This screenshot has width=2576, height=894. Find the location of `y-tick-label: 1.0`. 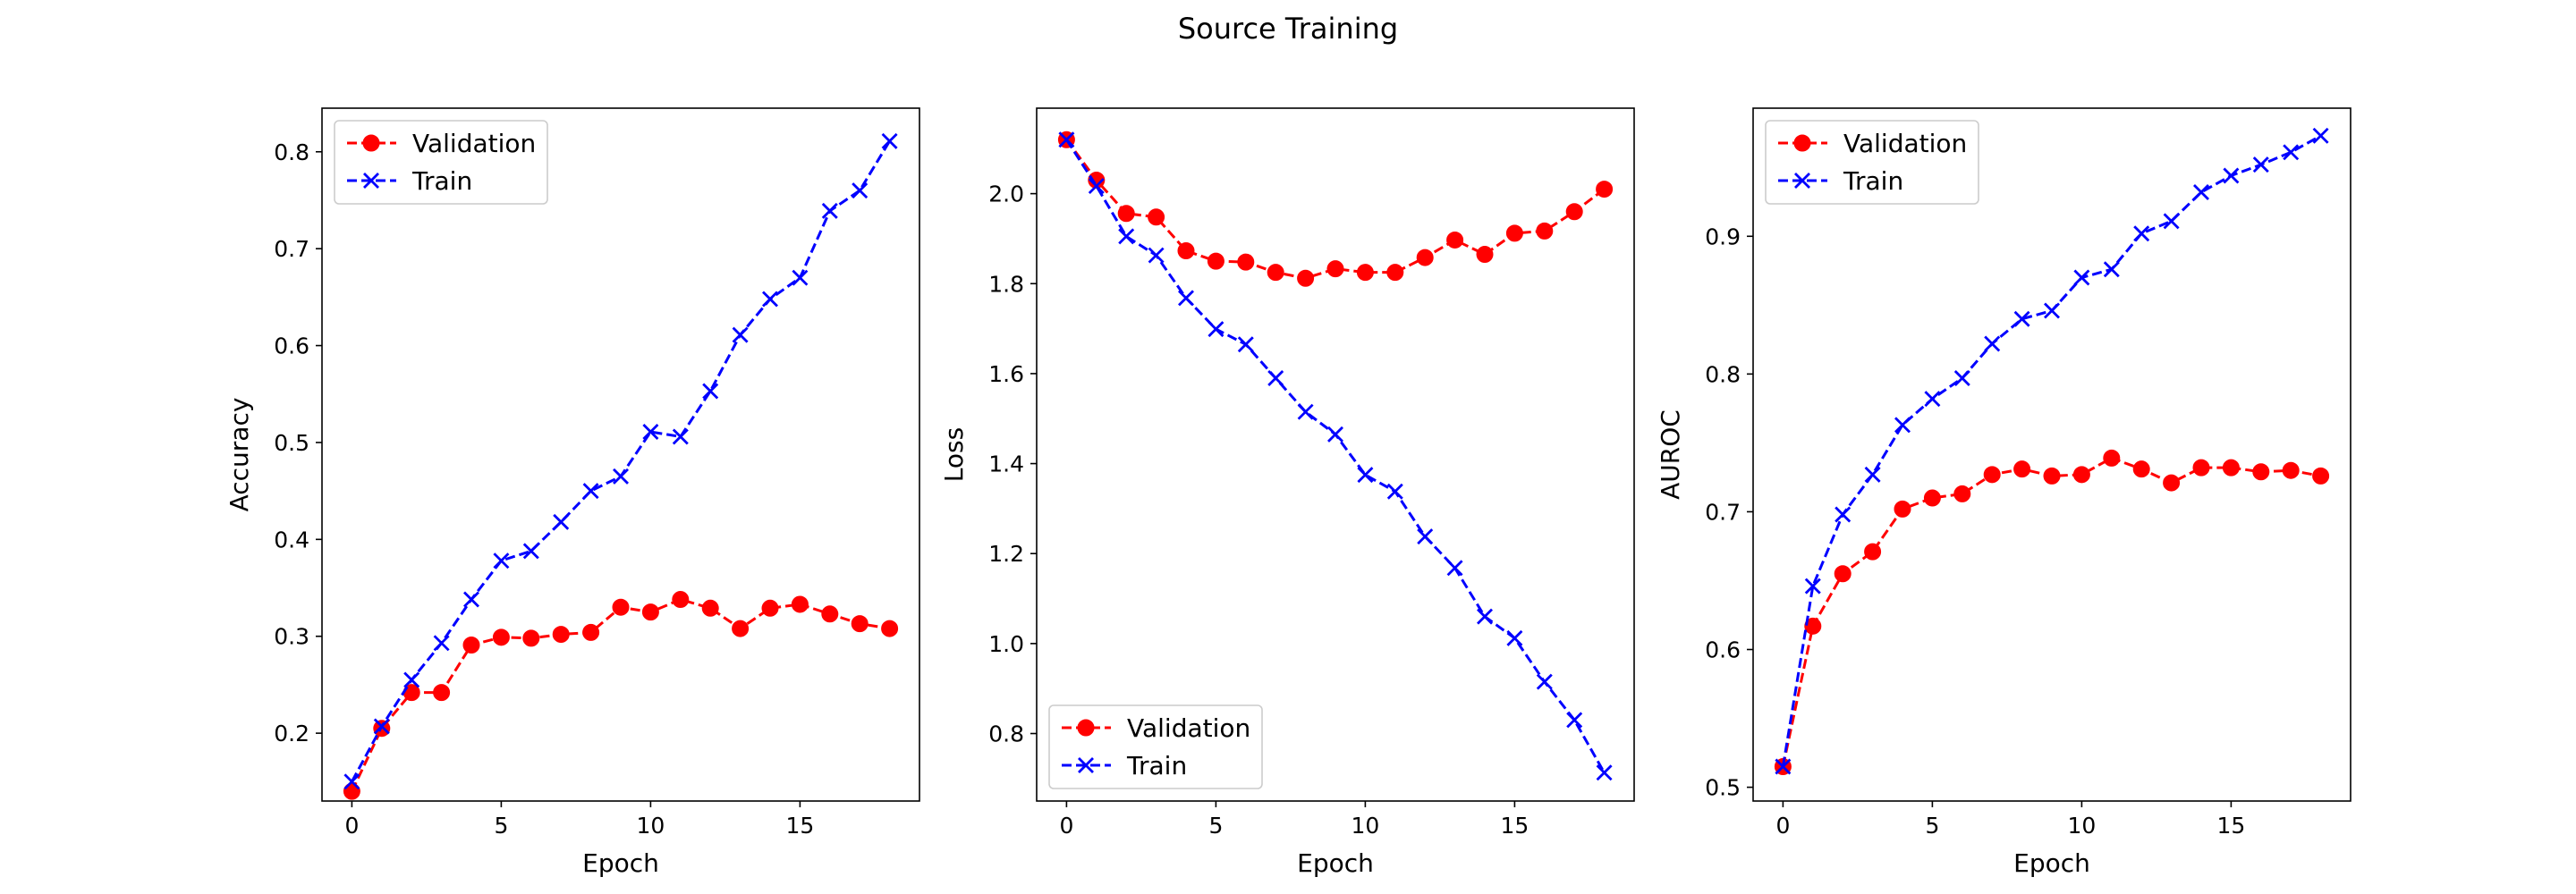

y-tick-label: 1.0 is located at coordinates (1006, 644).